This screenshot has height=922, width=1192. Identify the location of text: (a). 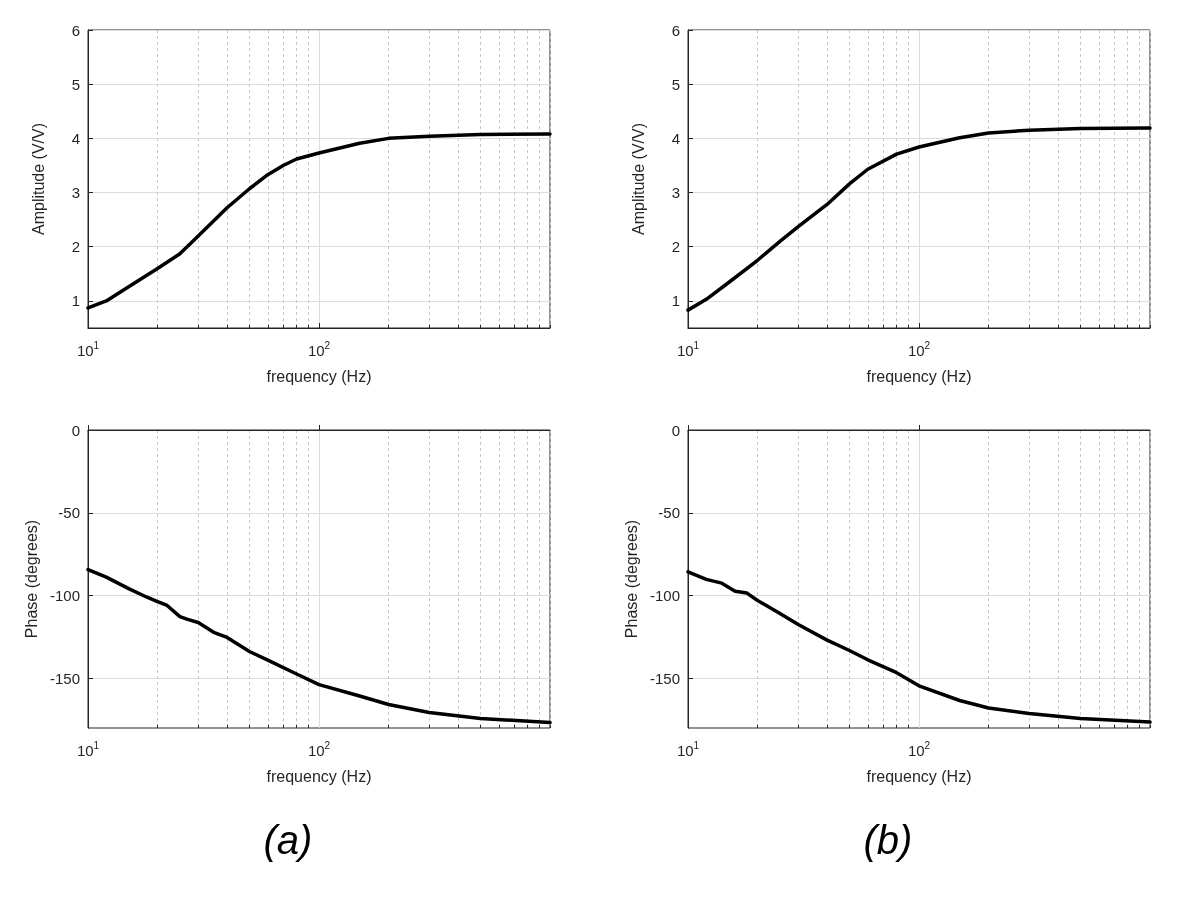
(288, 840).